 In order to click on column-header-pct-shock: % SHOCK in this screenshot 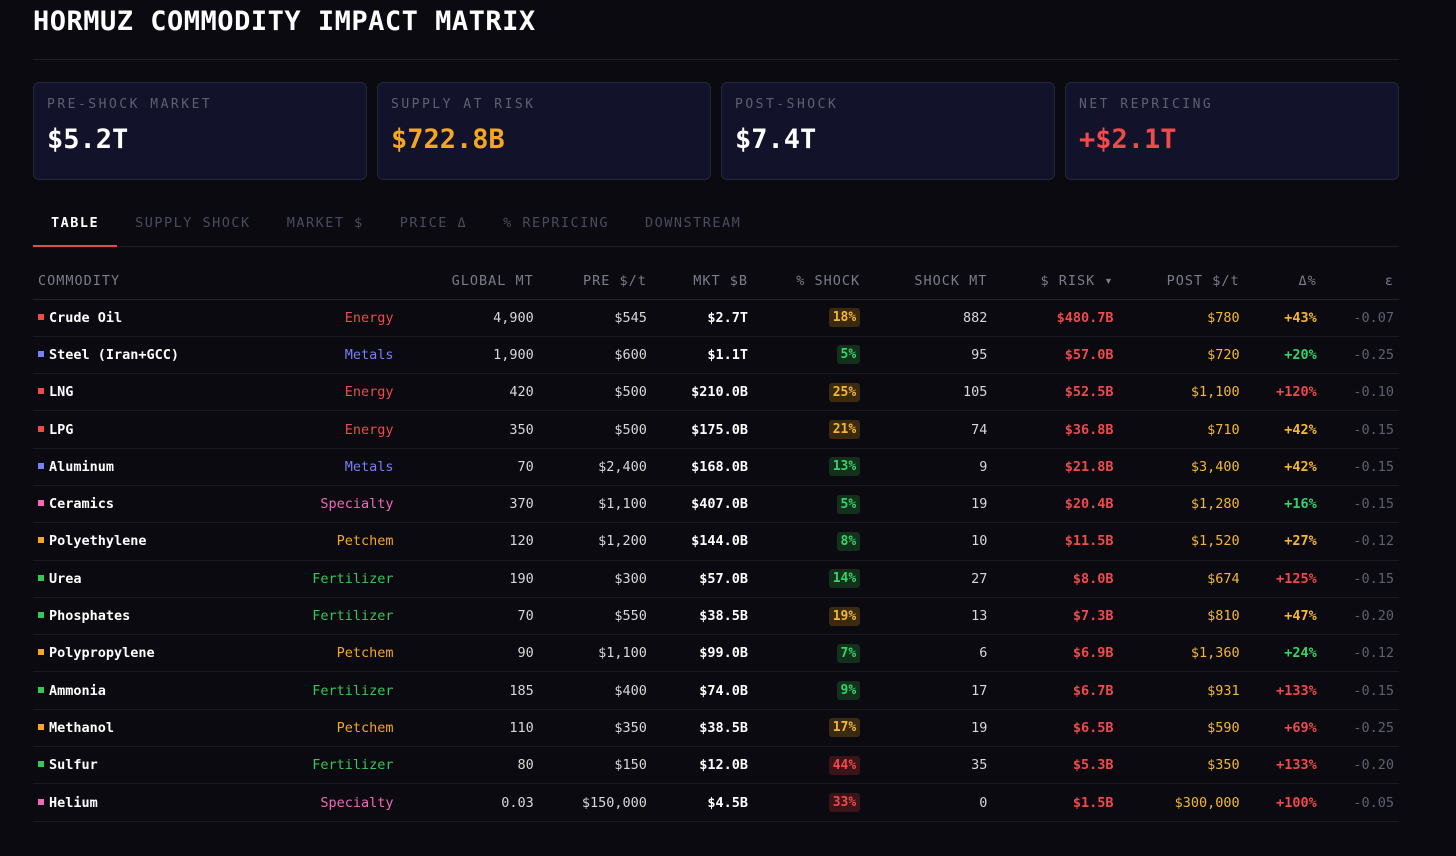, I will do `click(809, 281)`.